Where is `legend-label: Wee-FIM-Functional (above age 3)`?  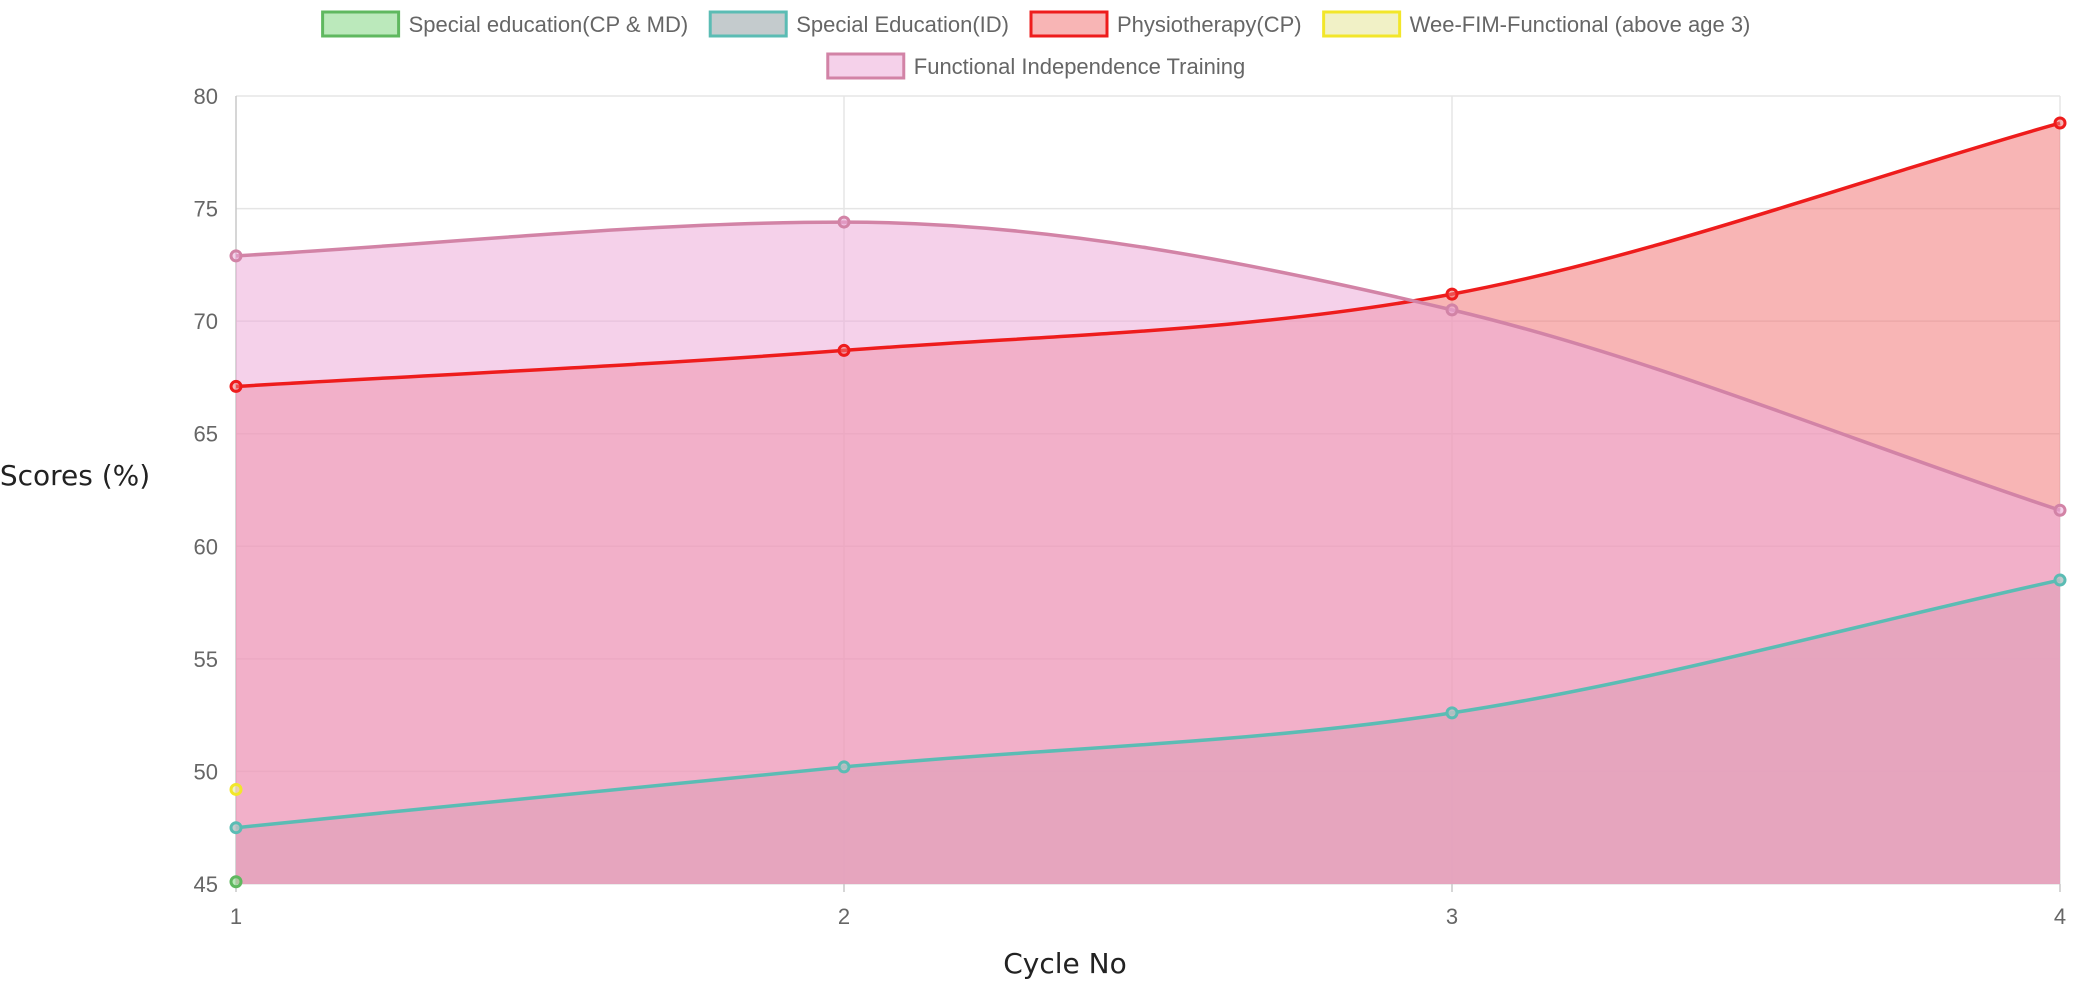 legend-label: Wee-FIM-Functional (above age 3) is located at coordinates (1580, 24).